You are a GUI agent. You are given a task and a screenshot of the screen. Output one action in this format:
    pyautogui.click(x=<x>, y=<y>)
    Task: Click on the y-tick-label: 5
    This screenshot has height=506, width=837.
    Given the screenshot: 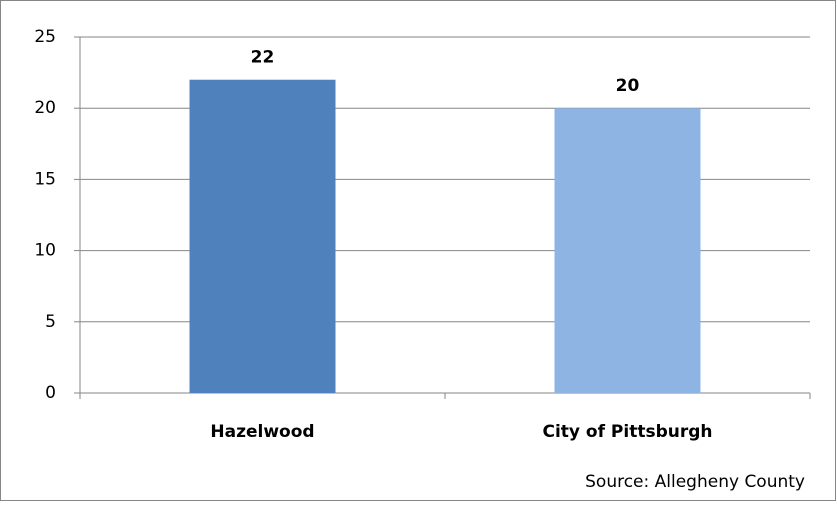 What is the action you would take?
    pyautogui.click(x=50, y=322)
    